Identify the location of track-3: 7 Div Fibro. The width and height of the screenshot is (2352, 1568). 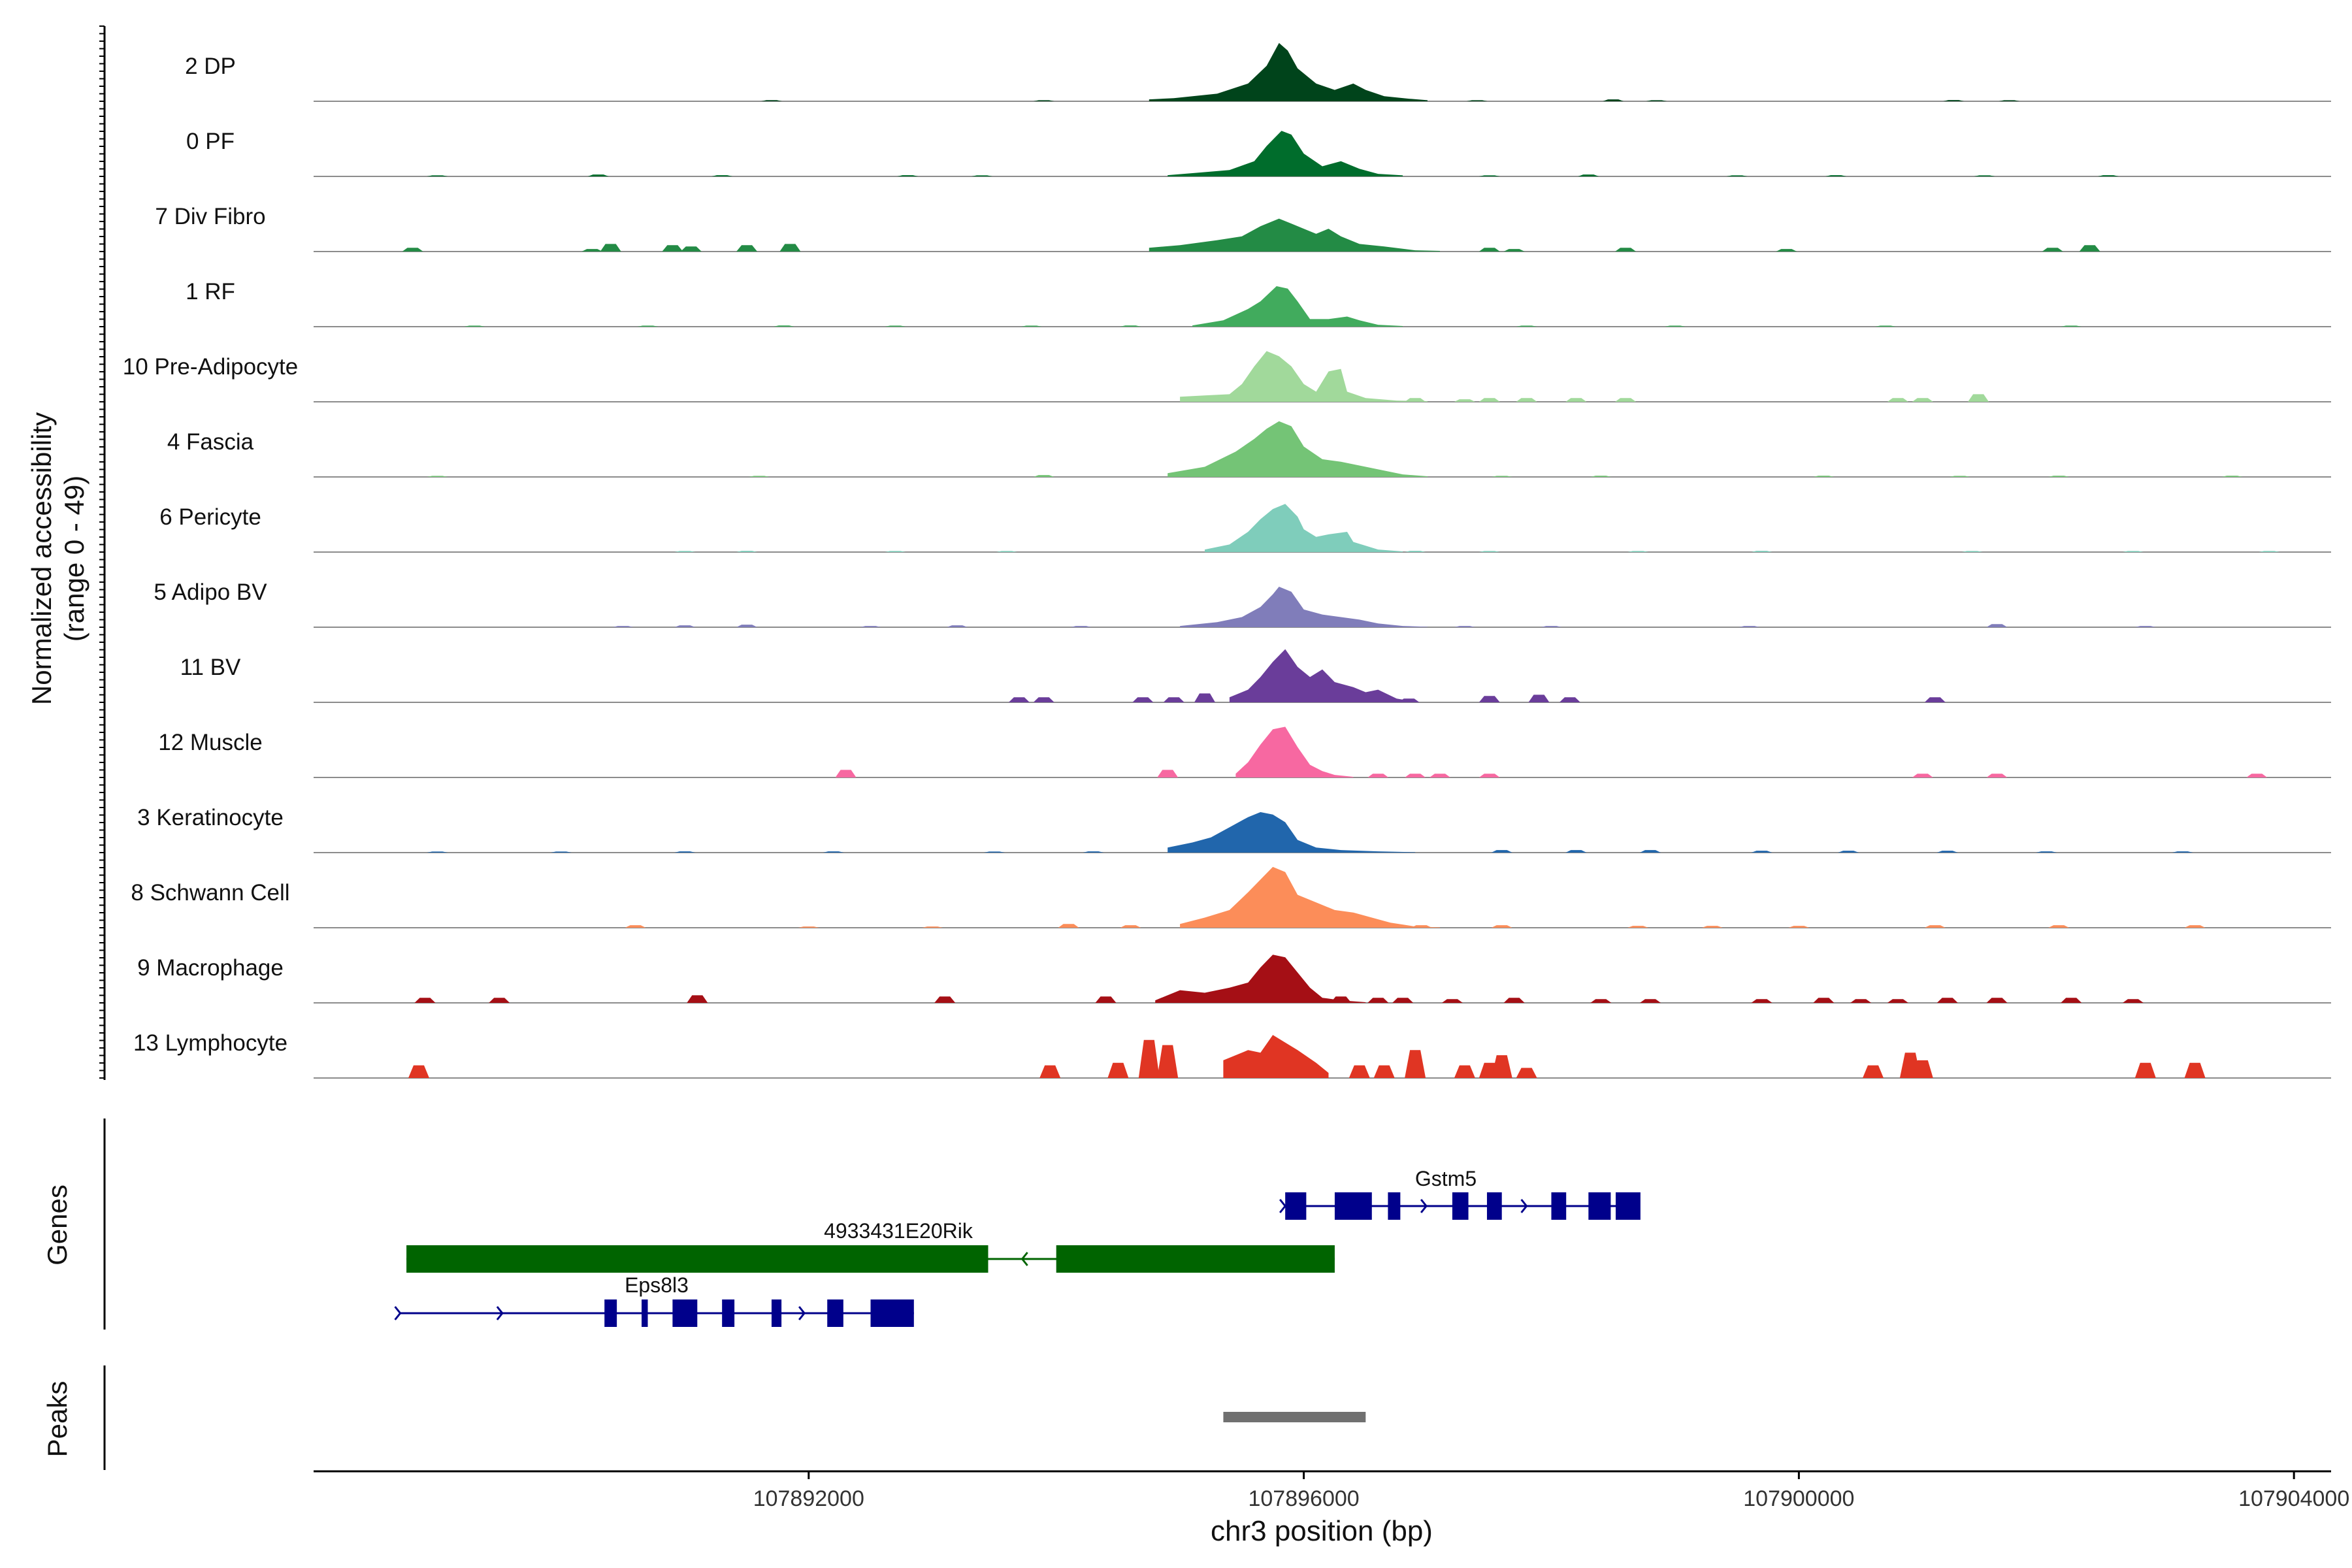
(1243, 228).